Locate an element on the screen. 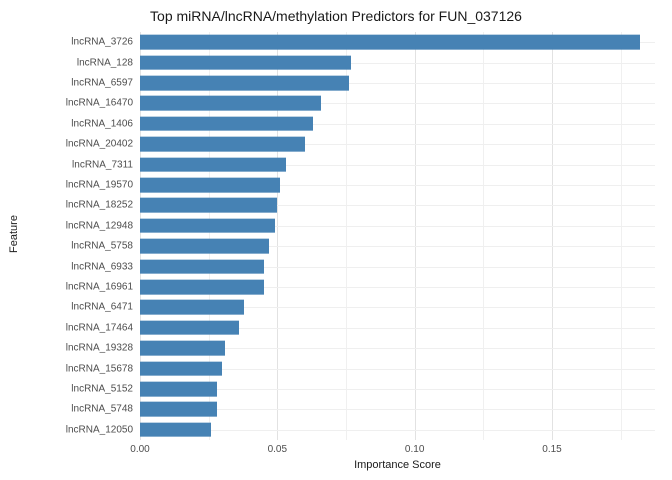 The width and height of the screenshot is (672, 480). y-tick-label: lncRNA_12050 is located at coordinates (99, 430).